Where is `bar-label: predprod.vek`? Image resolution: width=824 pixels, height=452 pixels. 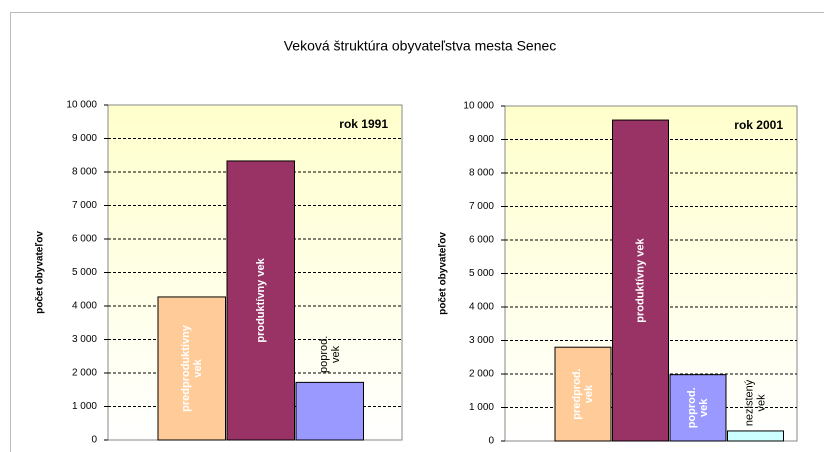
bar-label: predprod.vek is located at coordinates (583, 393).